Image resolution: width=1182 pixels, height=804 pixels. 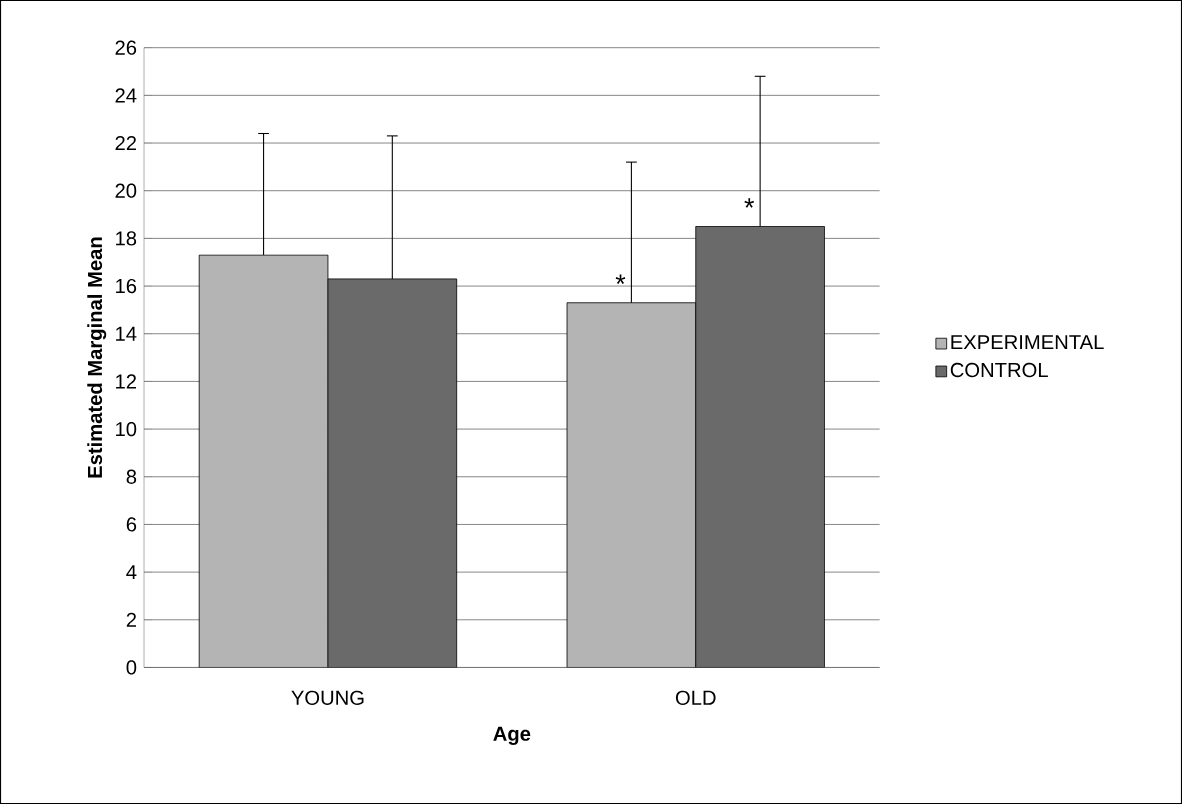 What do you see at coordinates (512, 735) in the screenshot?
I see `x-axis-title: Age` at bounding box center [512, 735].